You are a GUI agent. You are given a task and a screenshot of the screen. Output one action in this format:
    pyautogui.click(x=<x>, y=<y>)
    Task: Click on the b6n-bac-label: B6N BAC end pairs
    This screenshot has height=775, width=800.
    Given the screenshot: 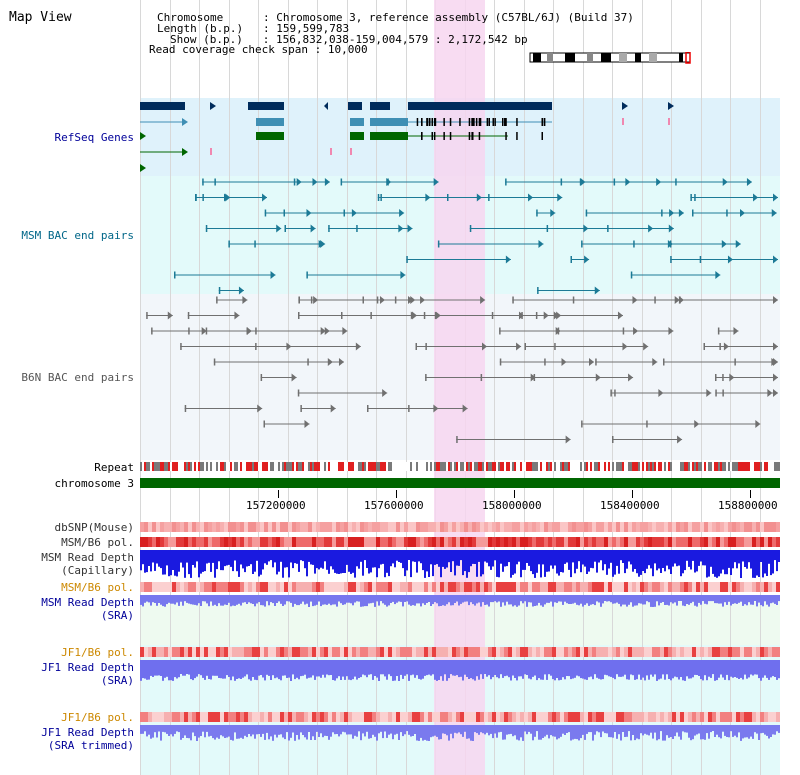 What is the action you would take?
    pyautogui.click(x=77, y=377)
    